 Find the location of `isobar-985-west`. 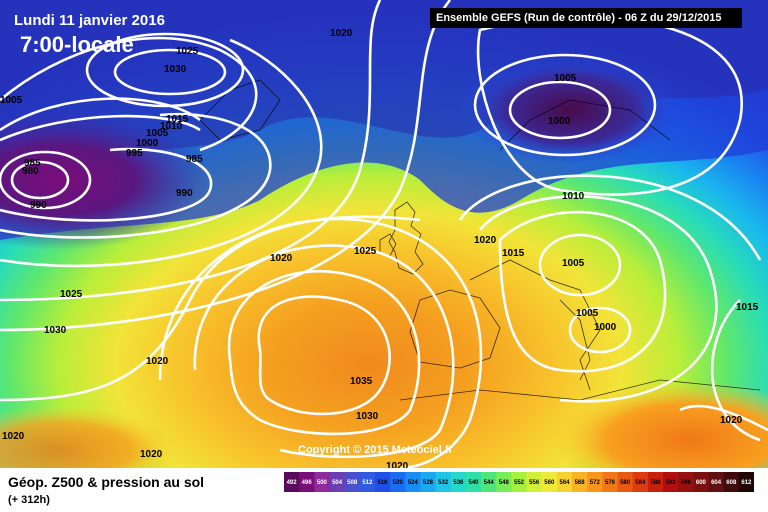

isobar-985-west is located at coordinates (46, 180).